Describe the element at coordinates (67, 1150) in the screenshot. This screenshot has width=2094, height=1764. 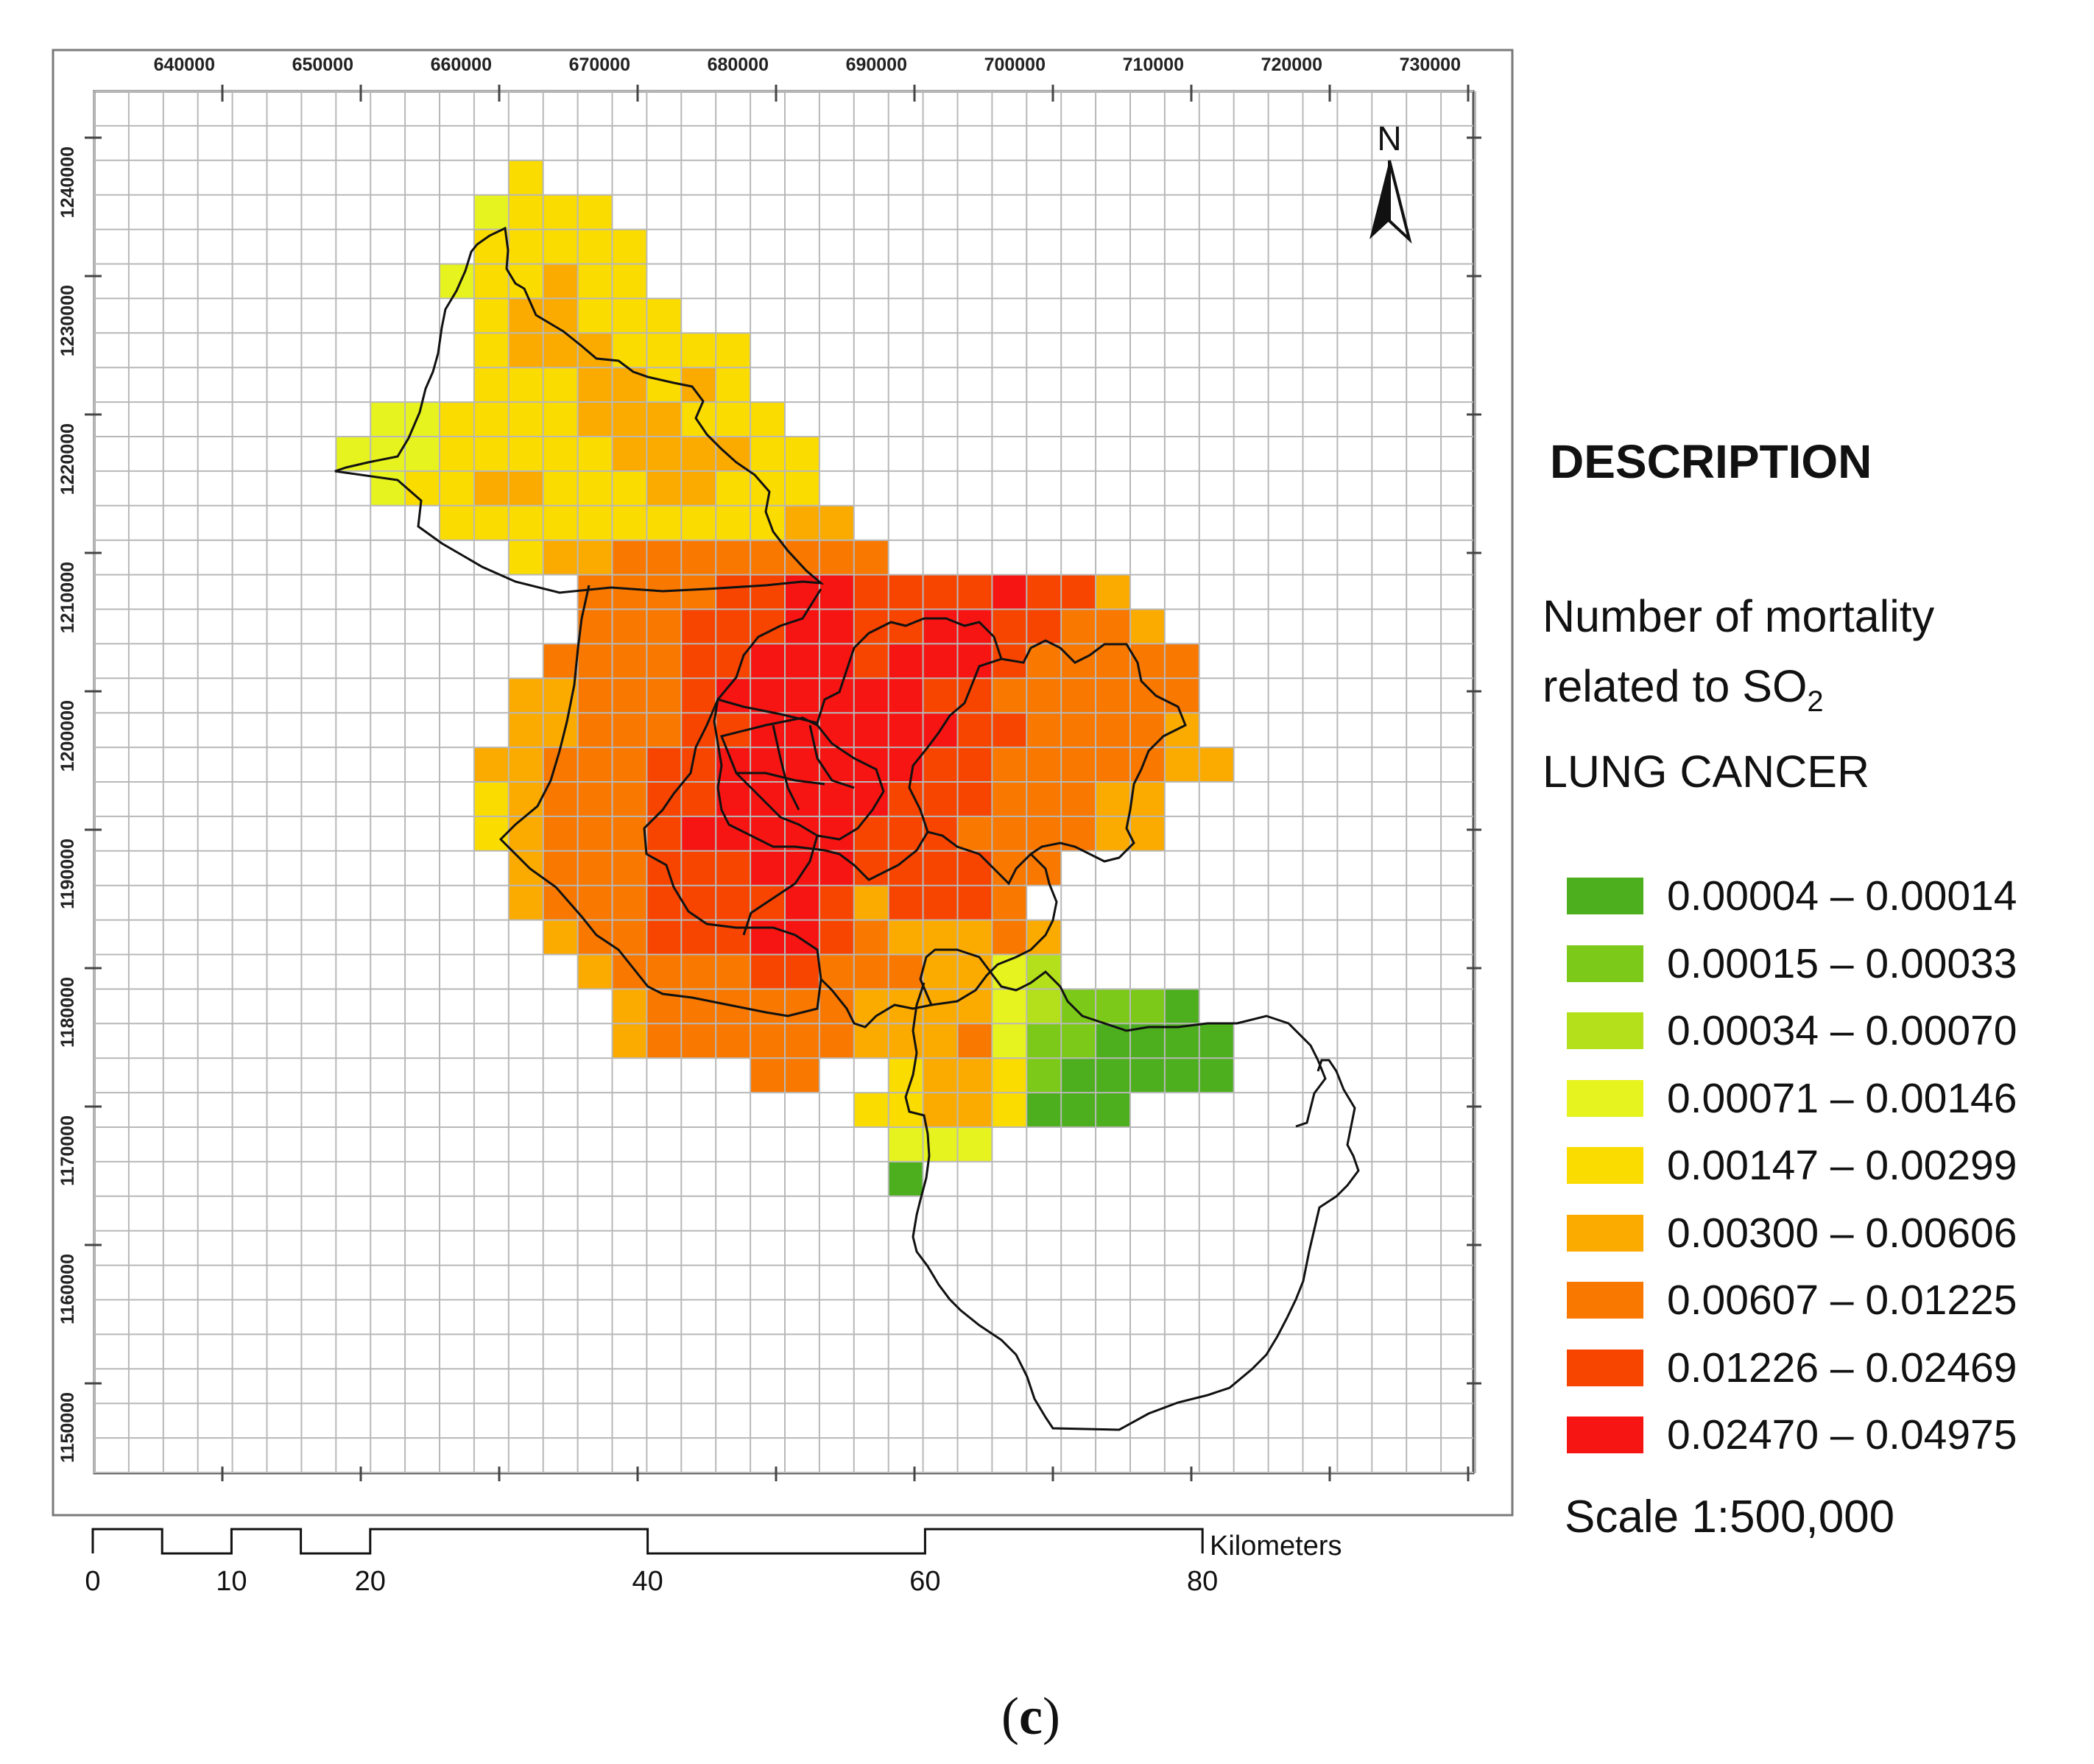
I see `y-axis-label: 1170000` at that location.